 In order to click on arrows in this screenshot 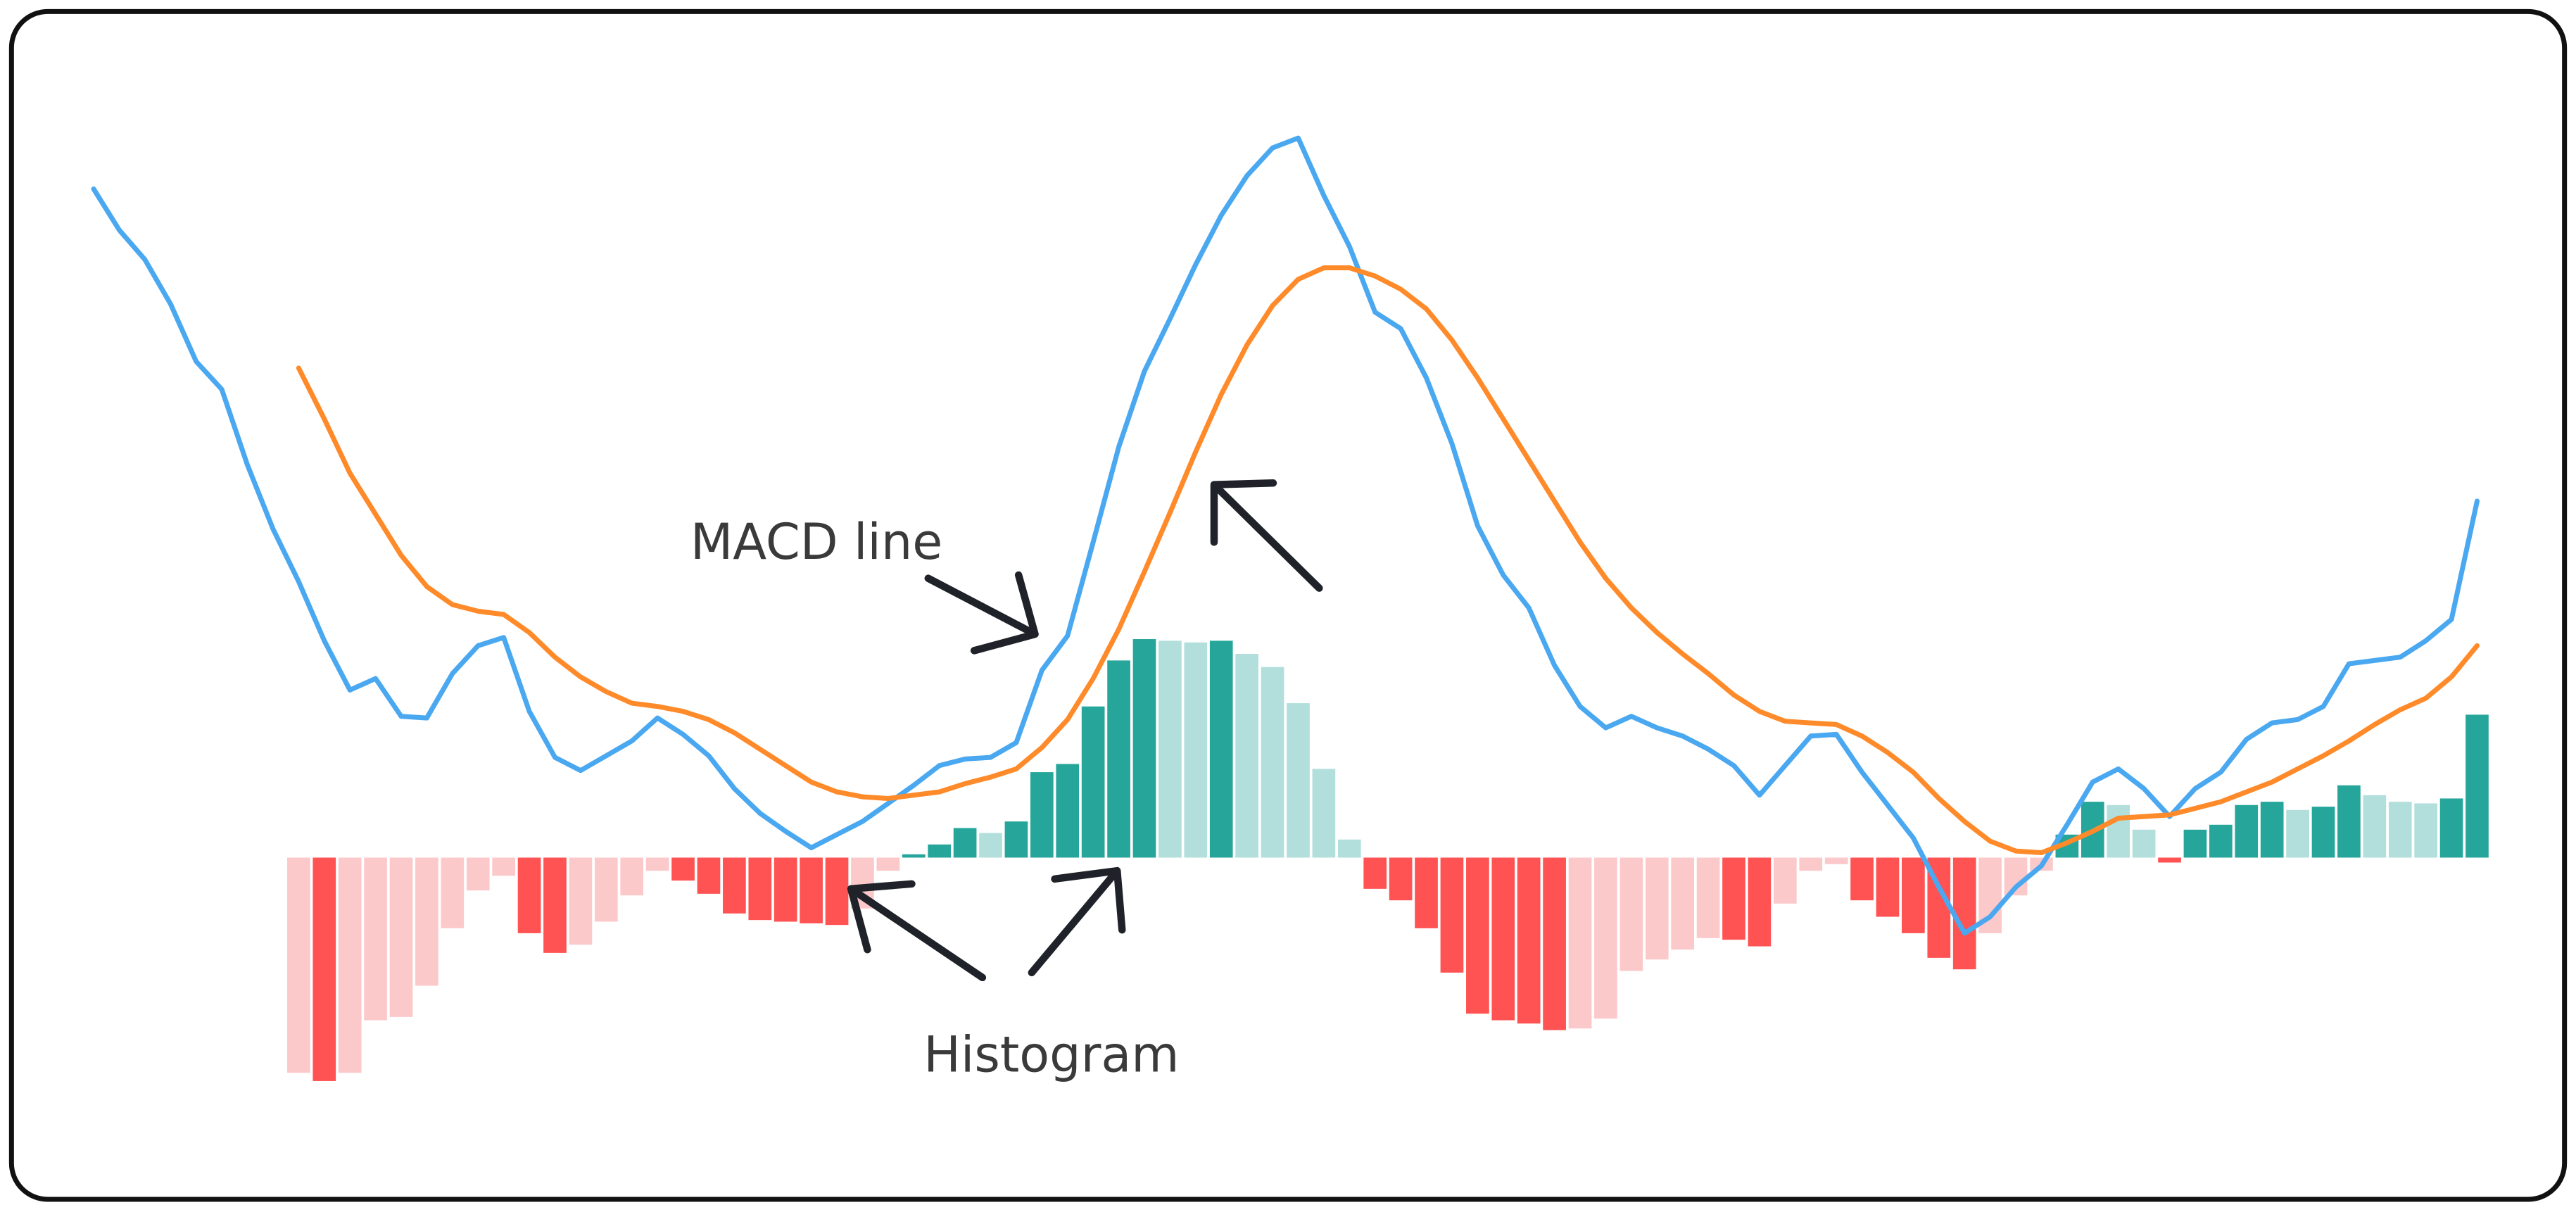, I will do `click(1085, 730)`.